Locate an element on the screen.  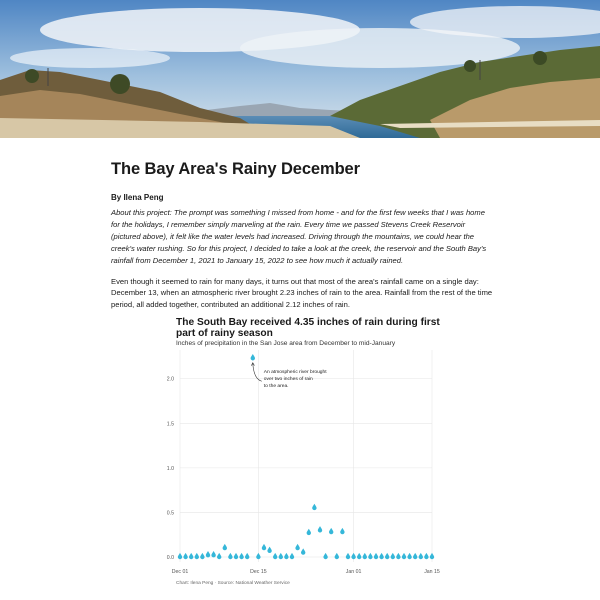
y-tick-label: 0.5 is located at coordinates (170, 513).